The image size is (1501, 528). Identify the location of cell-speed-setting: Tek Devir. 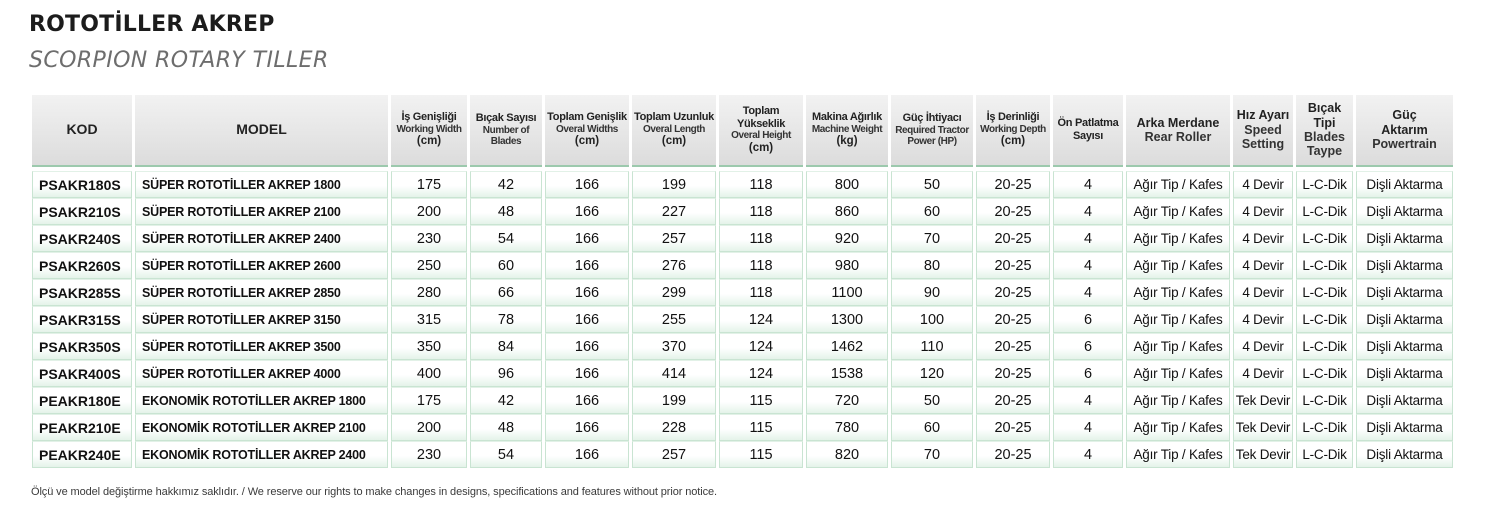
(1263, 400).